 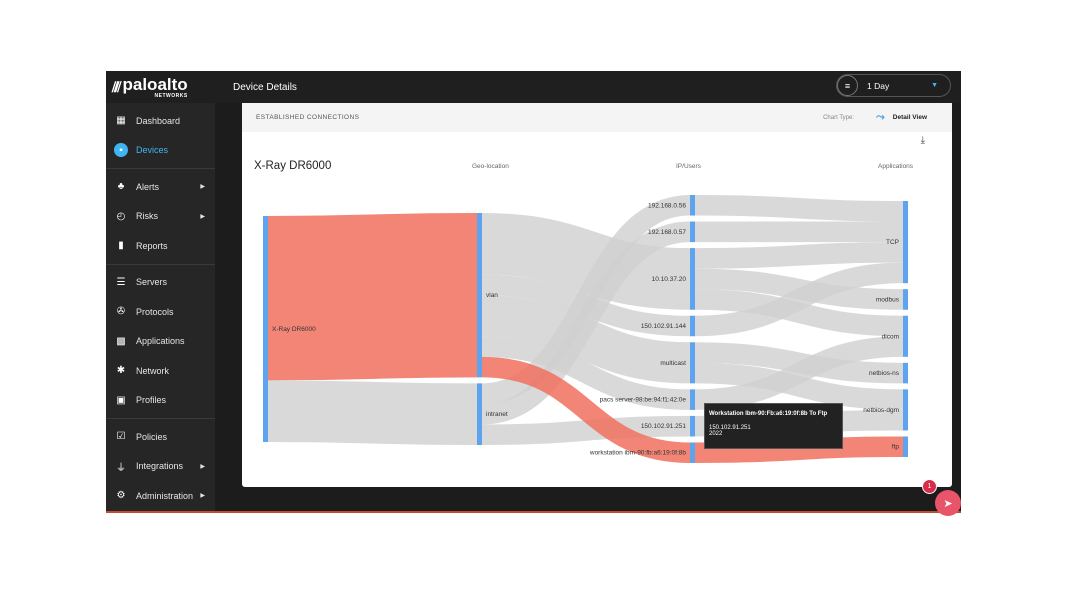 What do you see at coordinates (586, 430) in the screenshot?
I see `flow-intranet-ip251` at bounding box center [586, 430].